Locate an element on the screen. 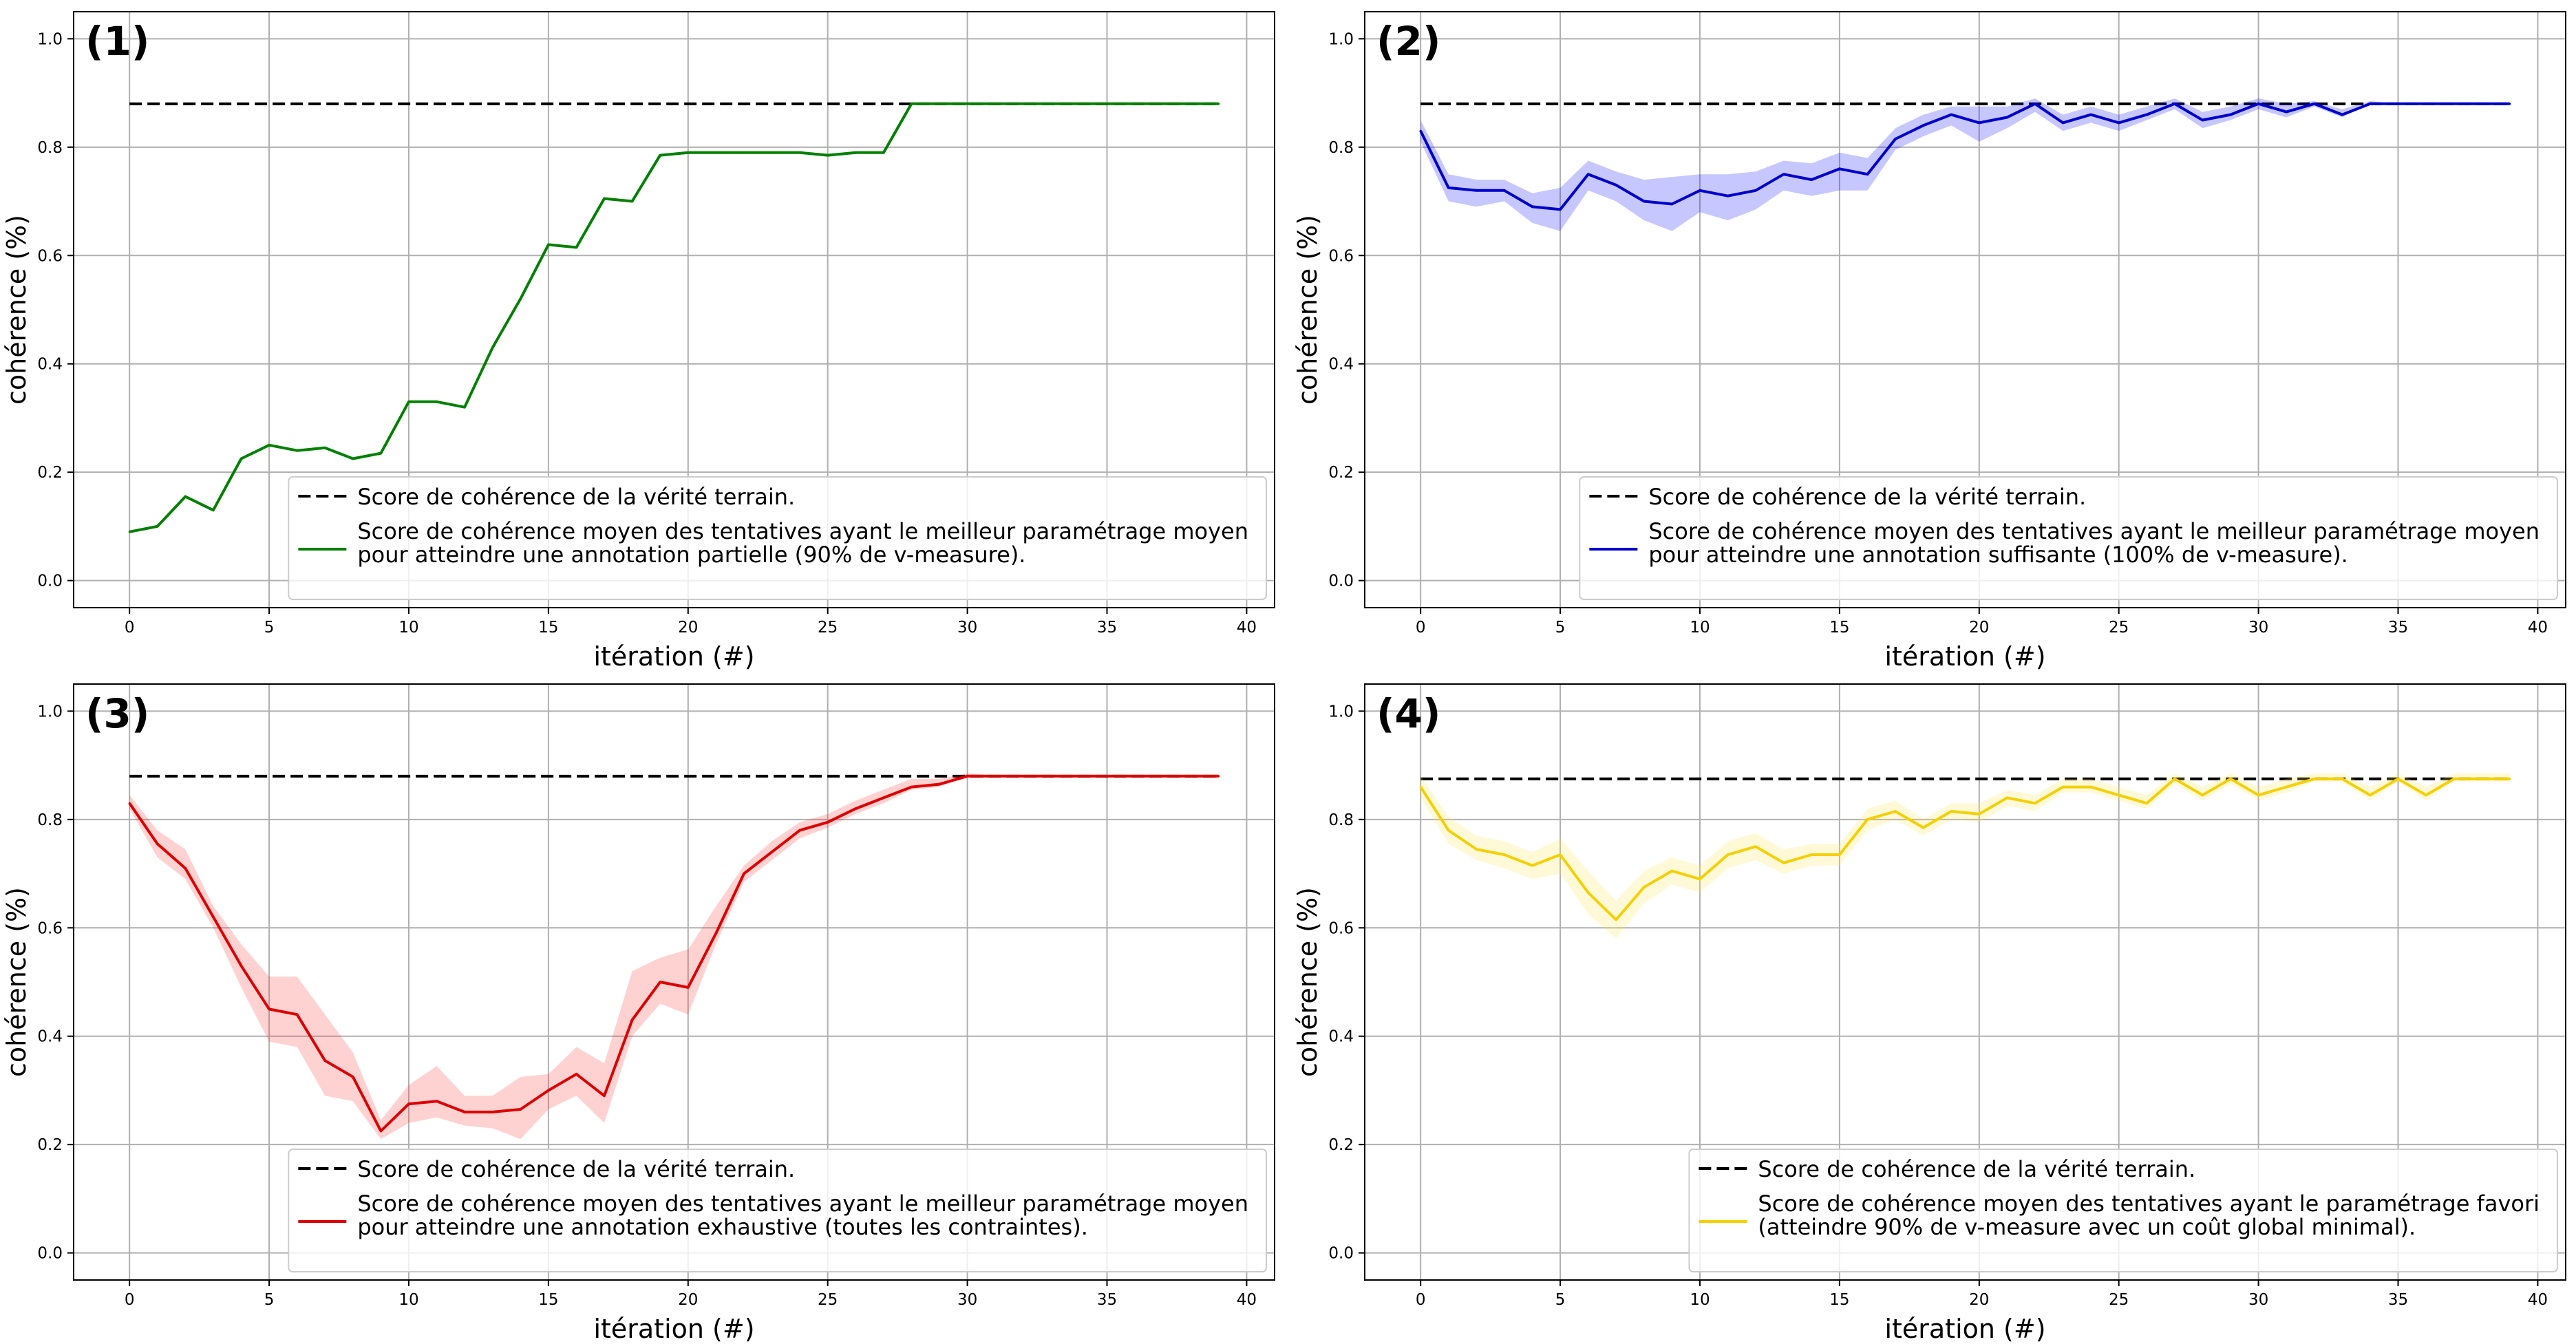 The height and width of the screenshot is (1344, 2576). x-tick-label: 5 is located at coordinates (1560, 1300).